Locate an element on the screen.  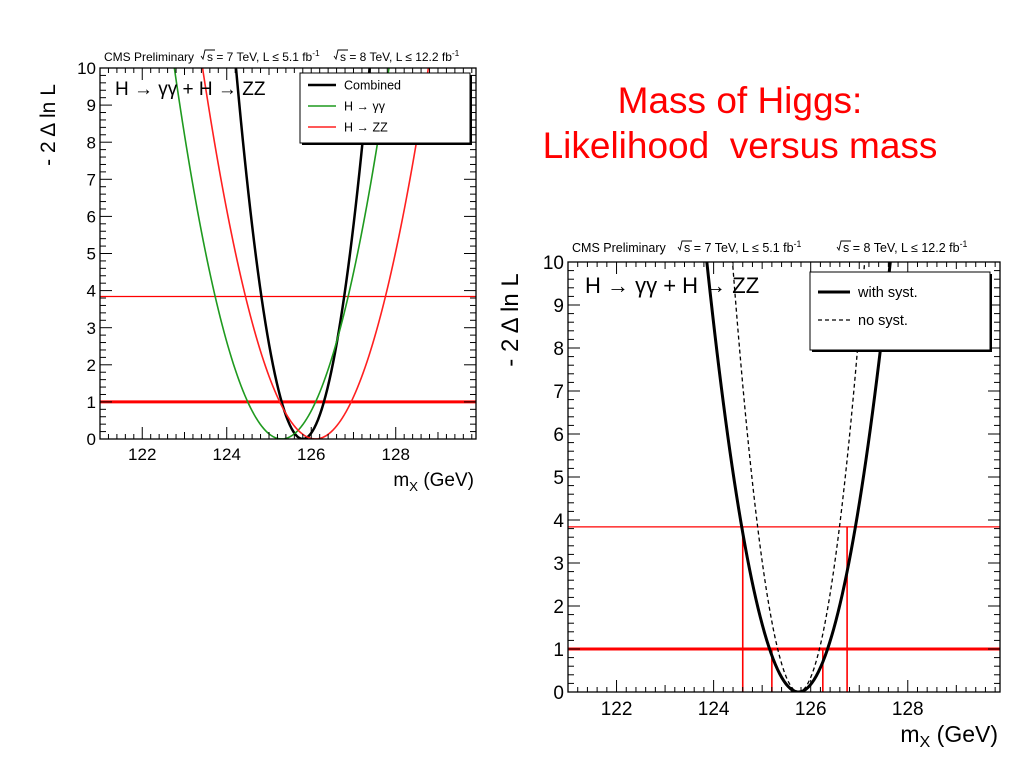
legend-label: H → ZZ is located at coordinates (366, 128).